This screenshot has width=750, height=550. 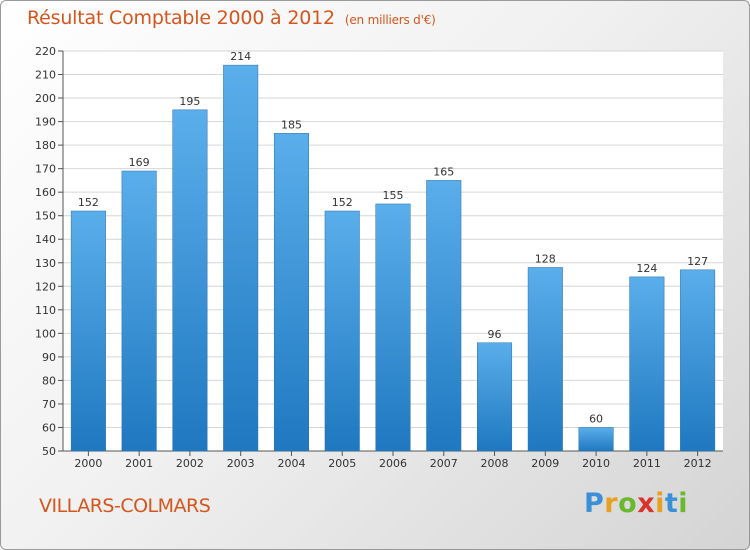 What do you see at coordinates (45, 51) in the screenshot?
I see `y-tick-label: 220` at bounding box center [45, 51].